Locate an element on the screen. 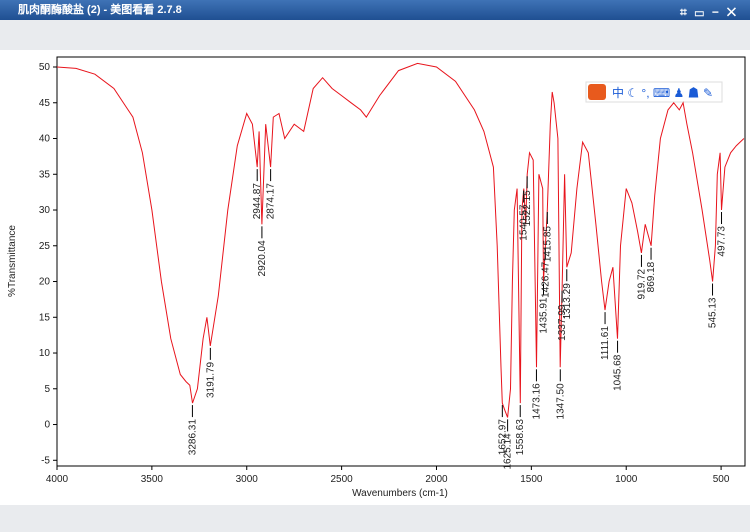 The width and height of the screenshot is (750, 532). peak-label: 497.73 is located at coordinates (722, 241).